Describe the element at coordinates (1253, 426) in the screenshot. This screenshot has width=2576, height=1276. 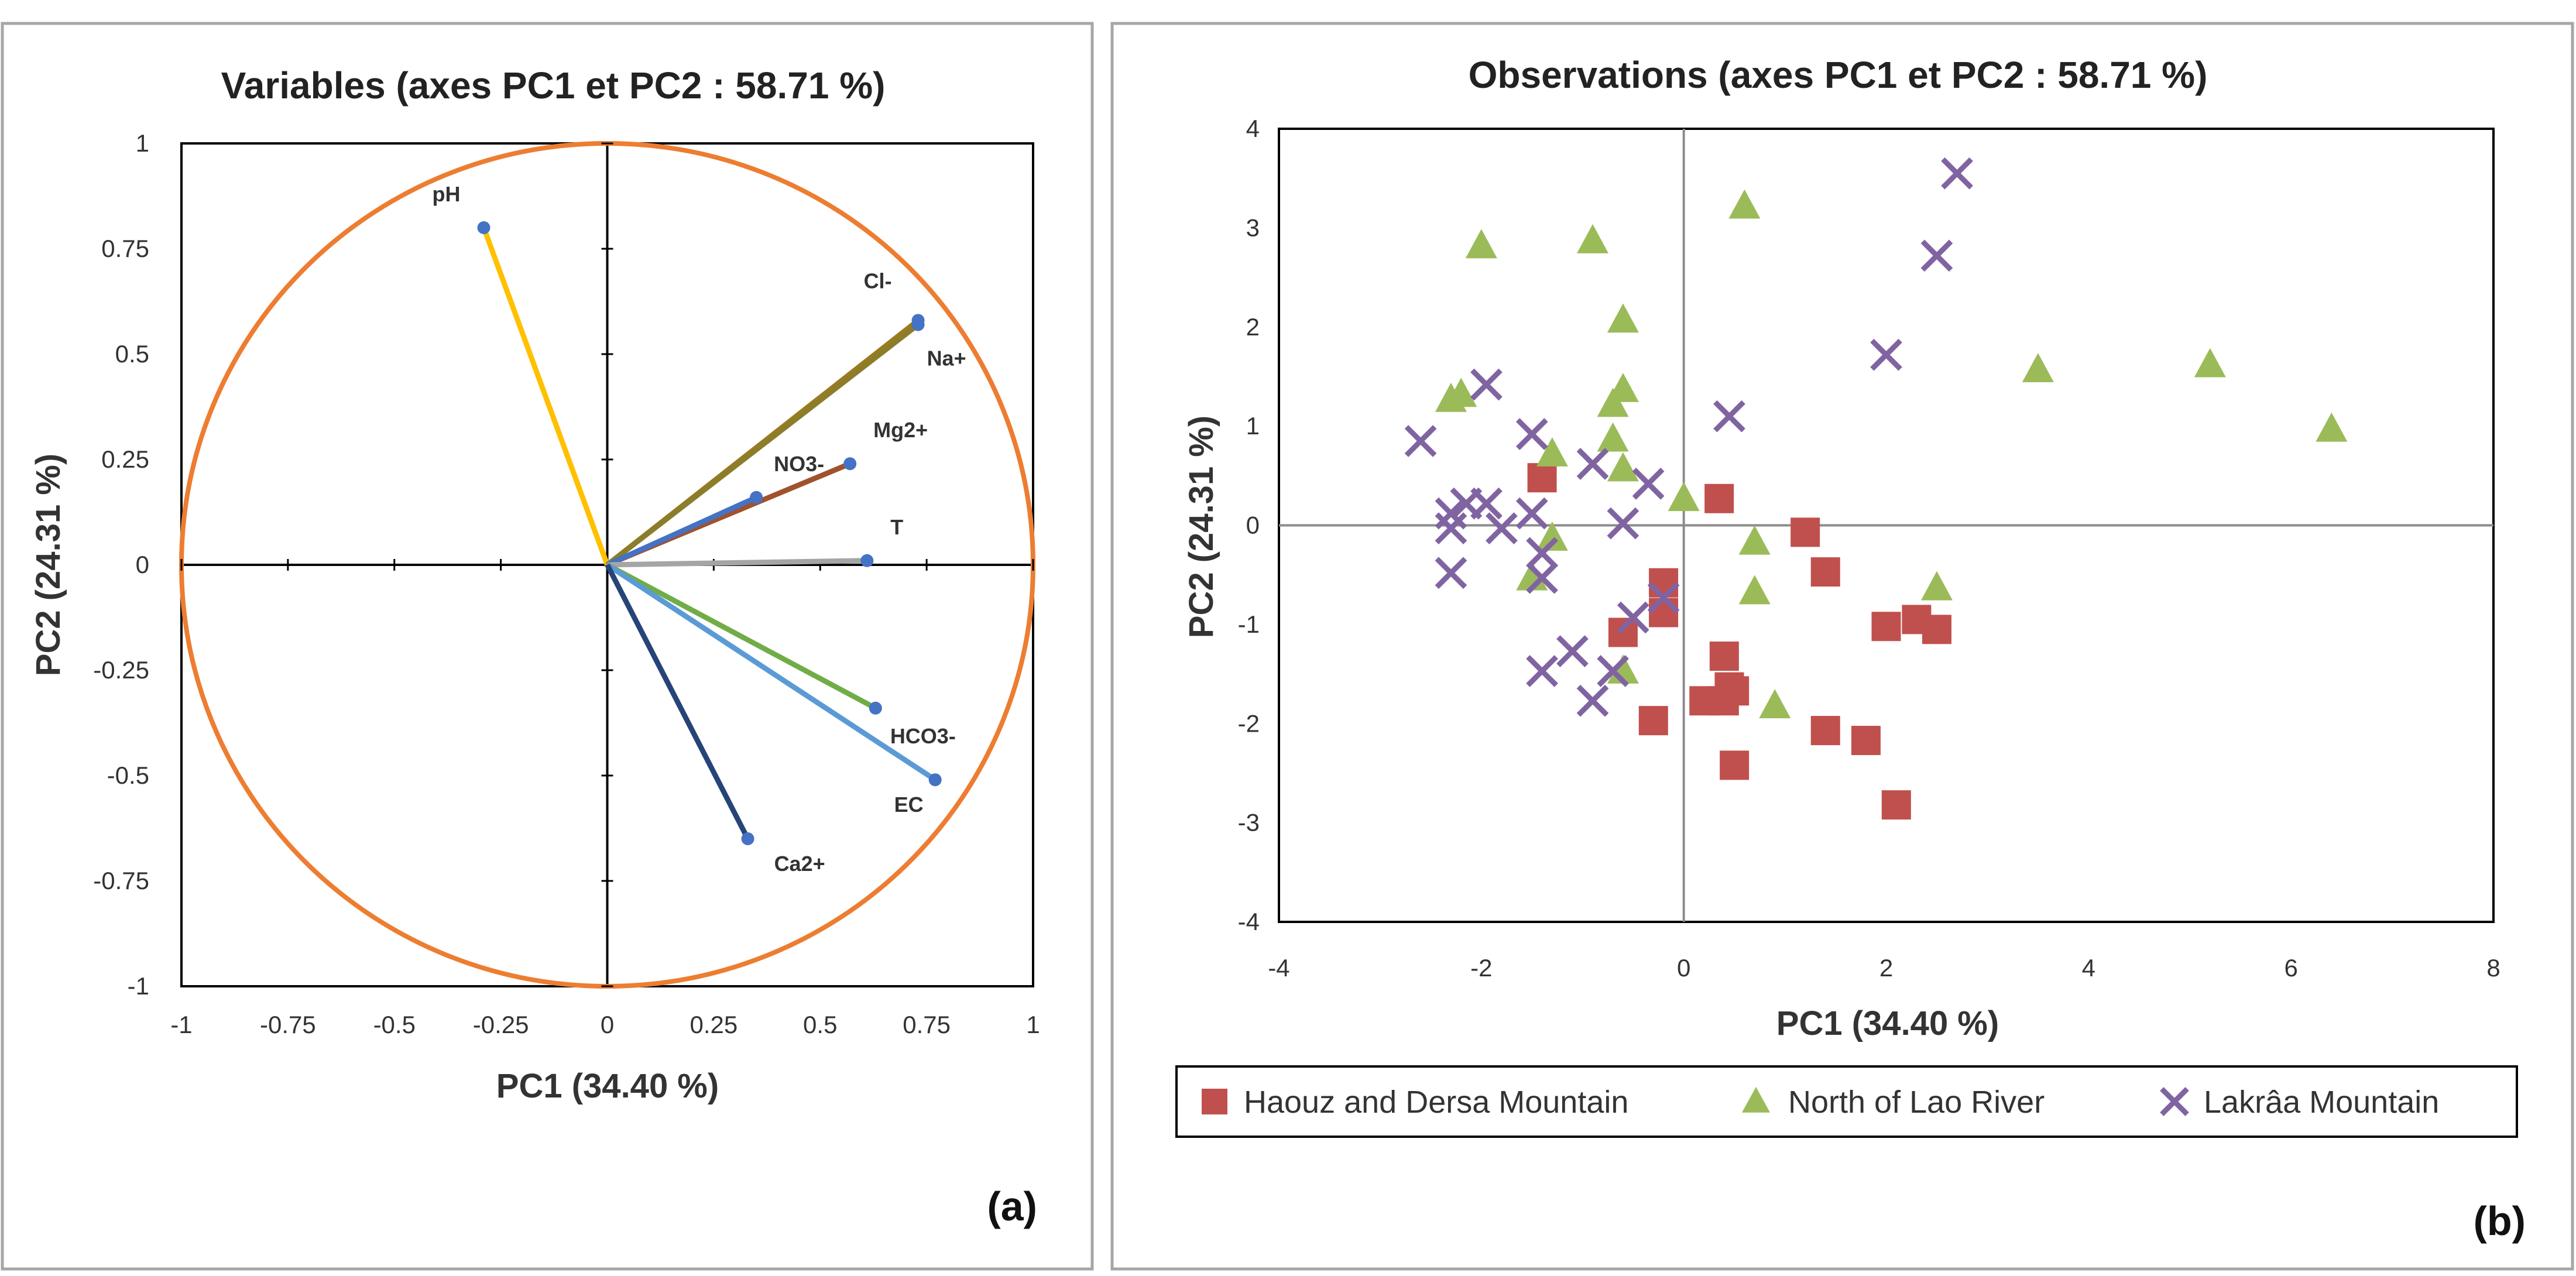
I see `observations-y-tick-label: 1` at that location.